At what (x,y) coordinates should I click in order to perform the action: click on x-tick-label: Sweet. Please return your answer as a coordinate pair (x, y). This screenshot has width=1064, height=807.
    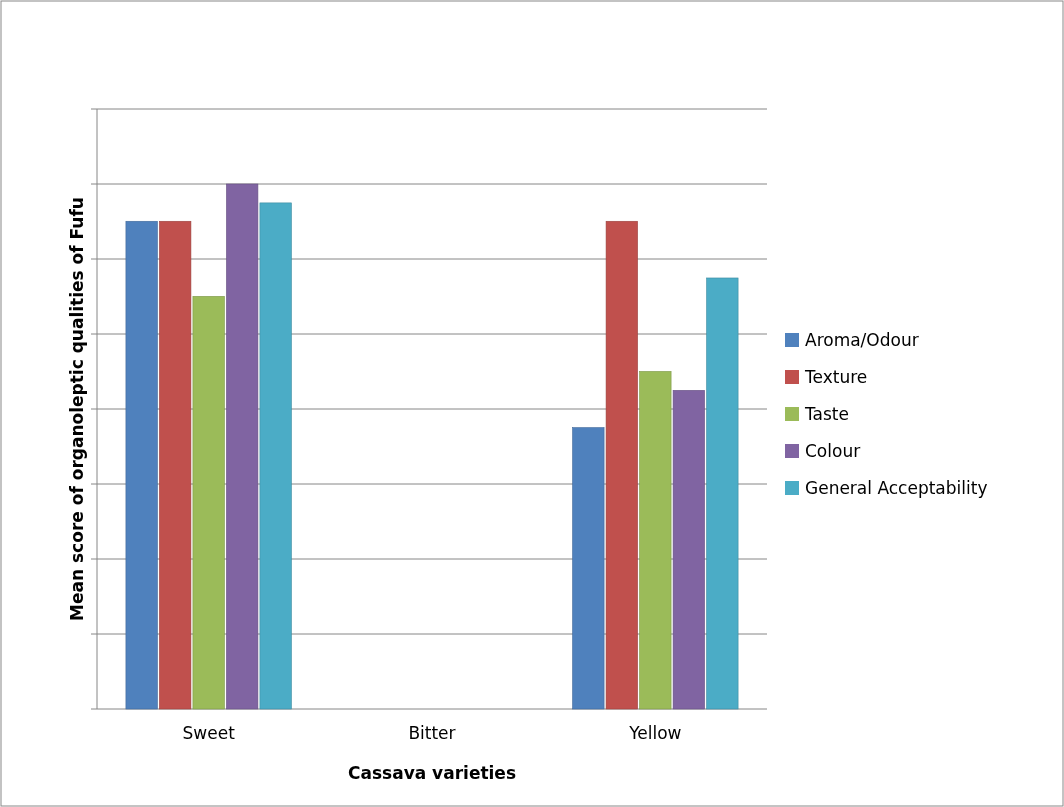
    Looking at the image, I should click on (209, 733).